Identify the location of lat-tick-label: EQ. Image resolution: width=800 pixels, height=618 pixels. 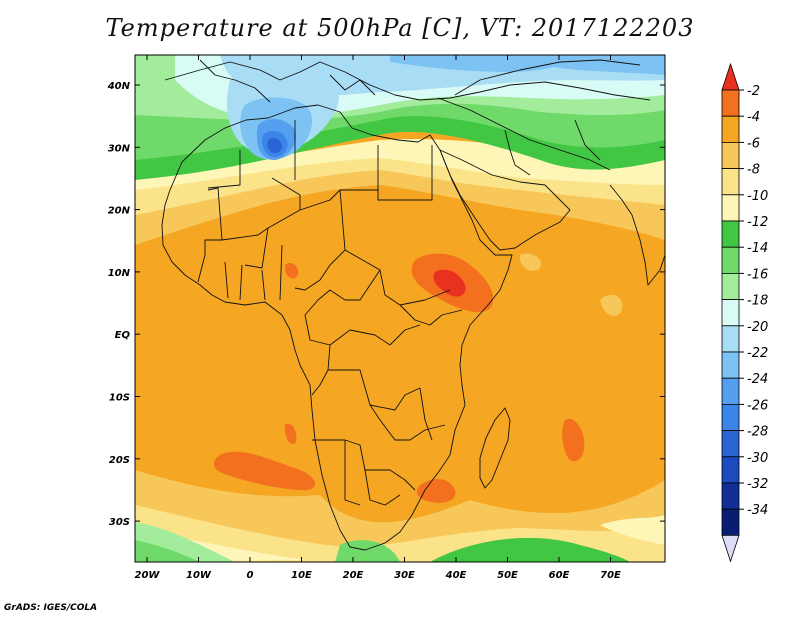
(123, 335).